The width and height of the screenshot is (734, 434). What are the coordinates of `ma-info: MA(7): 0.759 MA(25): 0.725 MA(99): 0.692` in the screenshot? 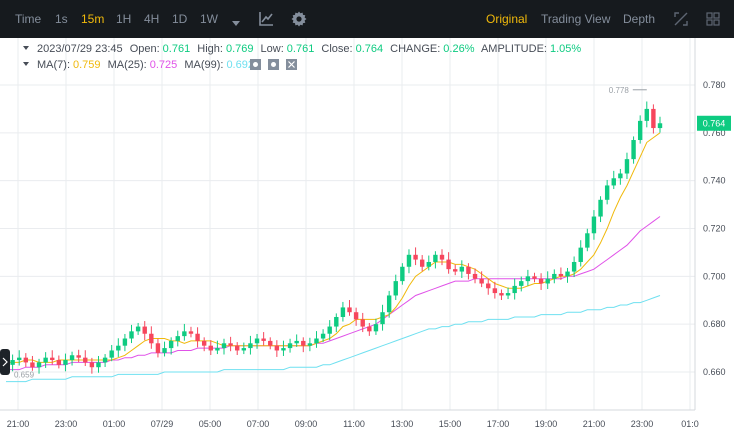 It's located at (160, 65).